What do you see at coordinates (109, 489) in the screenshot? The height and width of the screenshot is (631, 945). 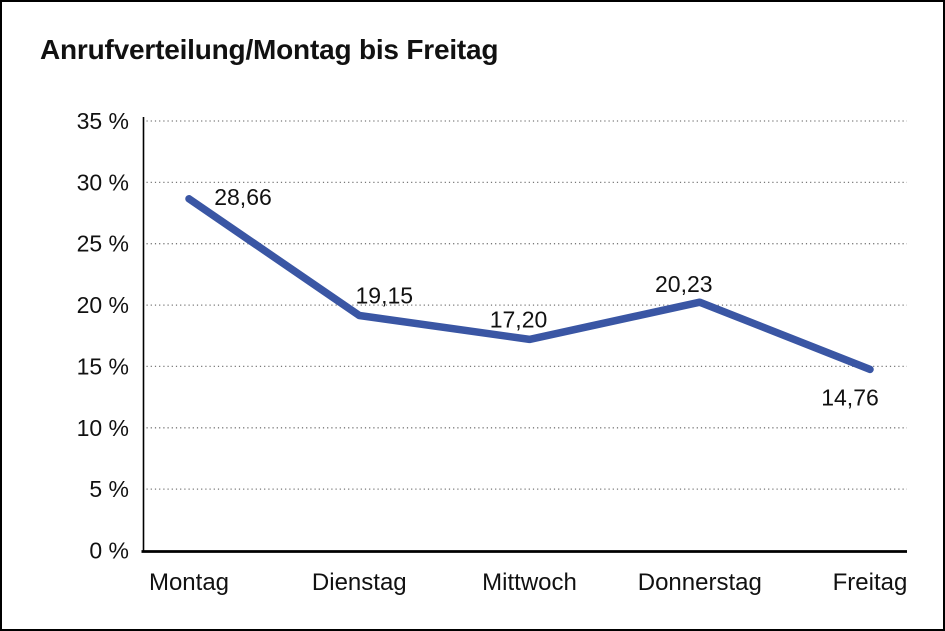 I see `y-tick-label: 5 %` at bounding box center [109, 489].